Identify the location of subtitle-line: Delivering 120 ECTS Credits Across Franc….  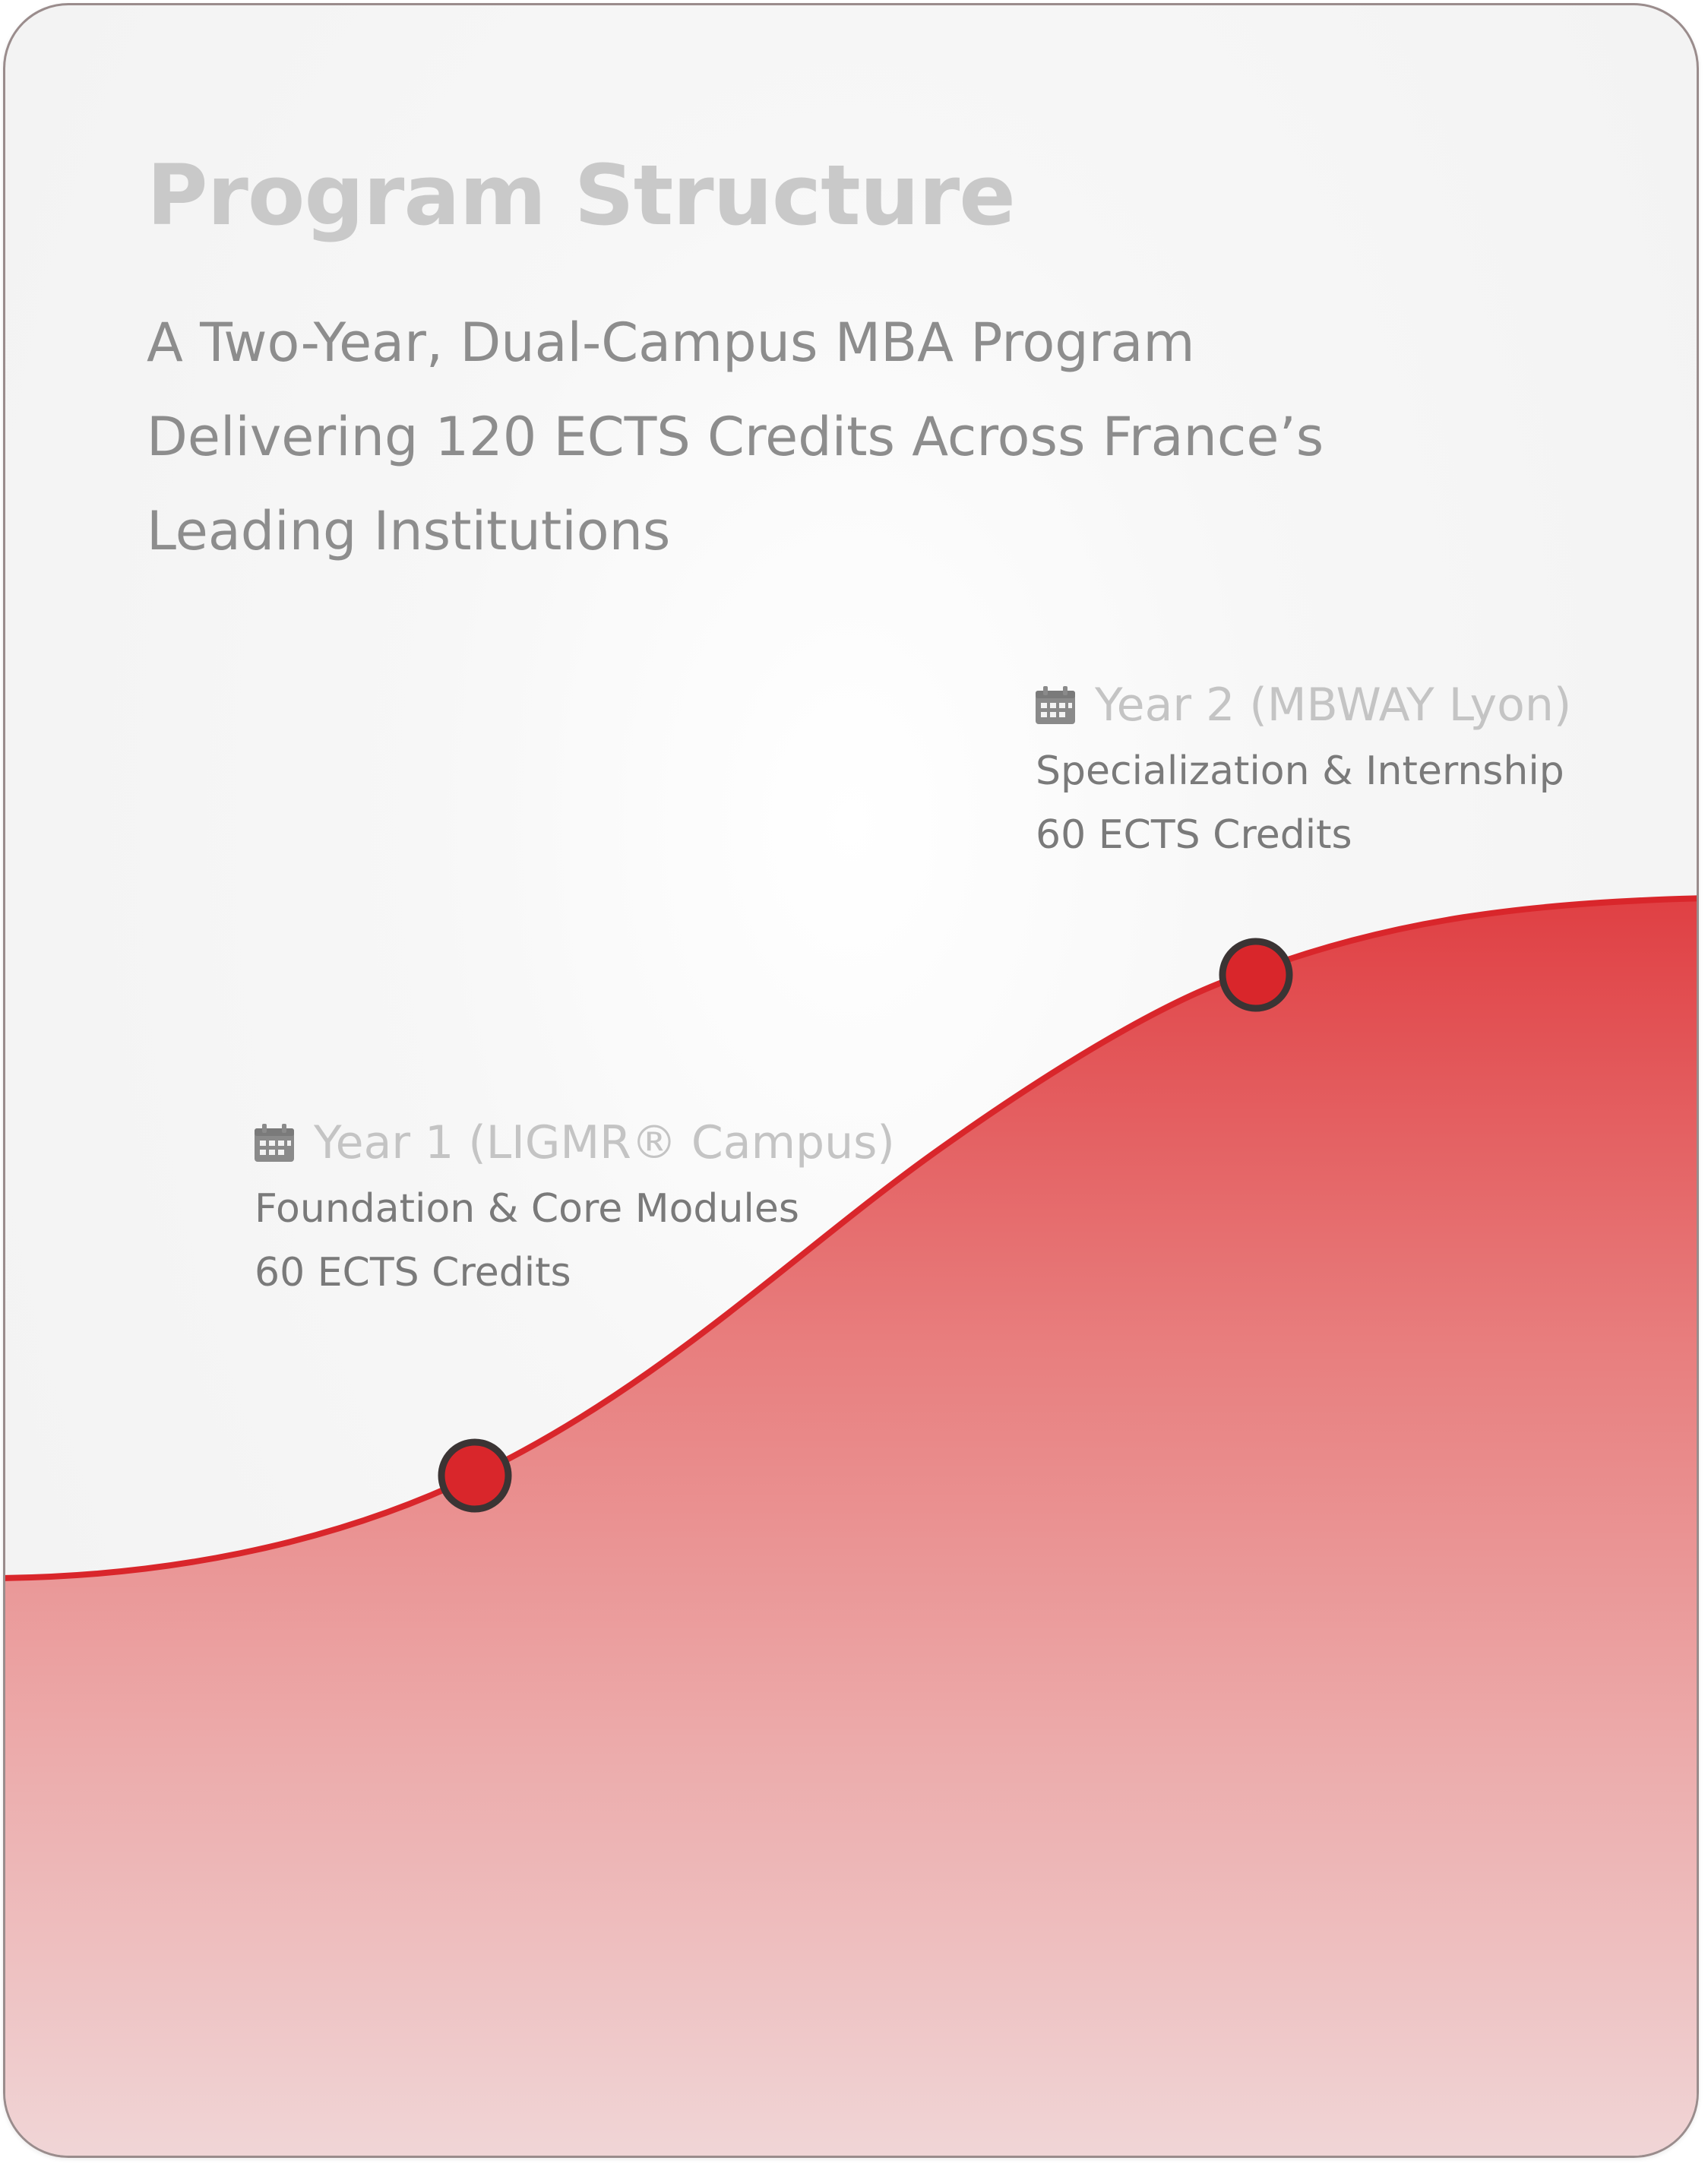
(735, 437).